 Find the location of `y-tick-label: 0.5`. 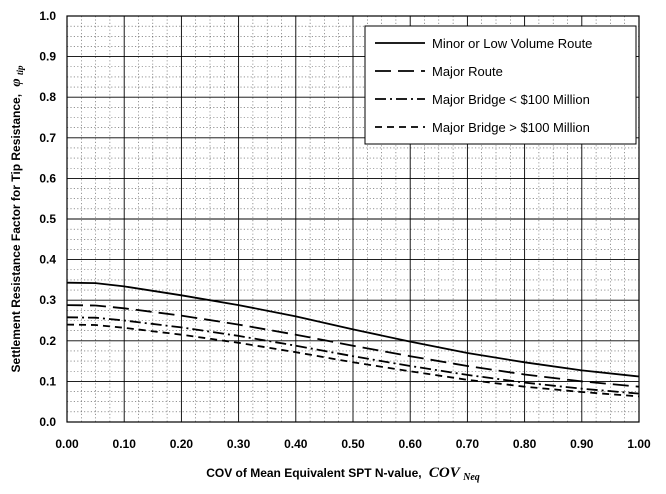

y-tick-label: 0.5 is located at coordinates (47, 219).